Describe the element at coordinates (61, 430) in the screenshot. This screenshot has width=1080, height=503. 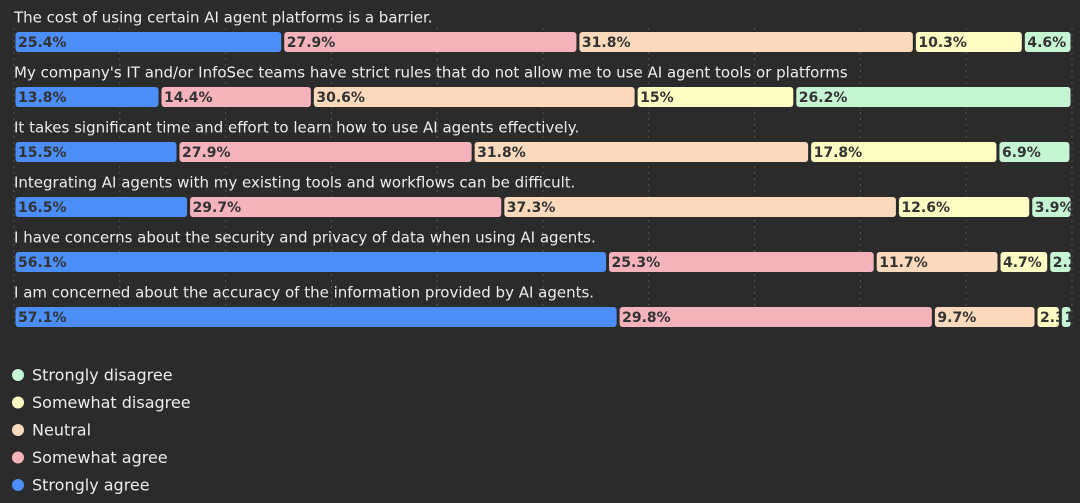
I see `legend-label: Neutral` at that location.